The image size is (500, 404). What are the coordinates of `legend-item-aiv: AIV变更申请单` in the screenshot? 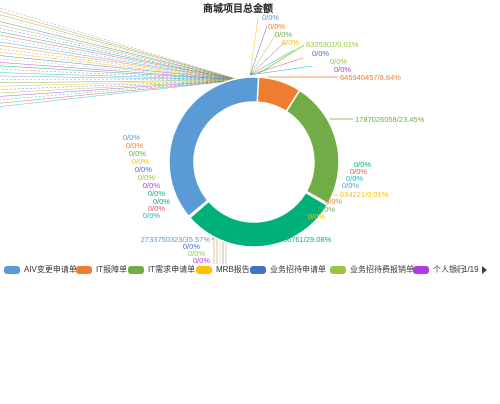 It's located at (40, 270).